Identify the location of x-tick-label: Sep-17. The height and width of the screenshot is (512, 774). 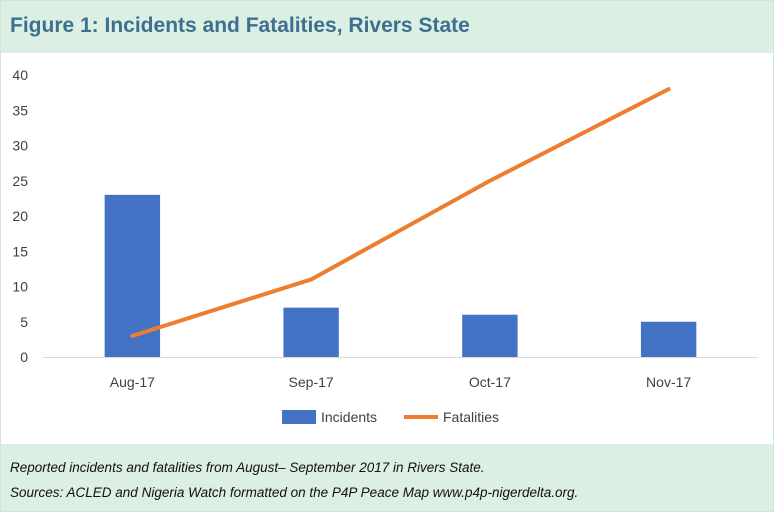
(311, 382).